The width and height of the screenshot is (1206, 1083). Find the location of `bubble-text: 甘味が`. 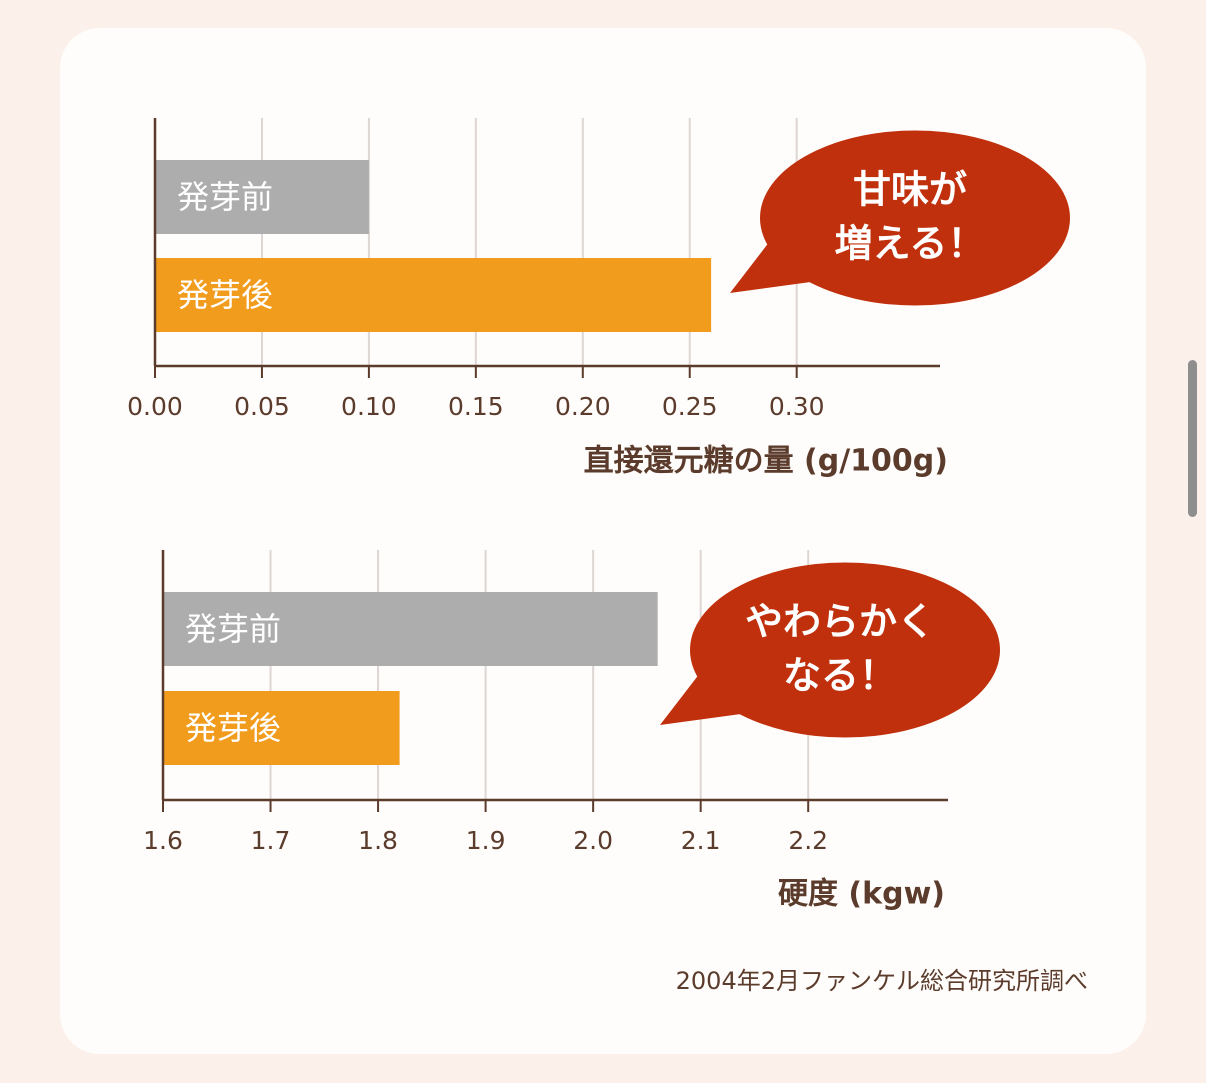

bubble-text: 甘味が is located at coordinates (910, 190).